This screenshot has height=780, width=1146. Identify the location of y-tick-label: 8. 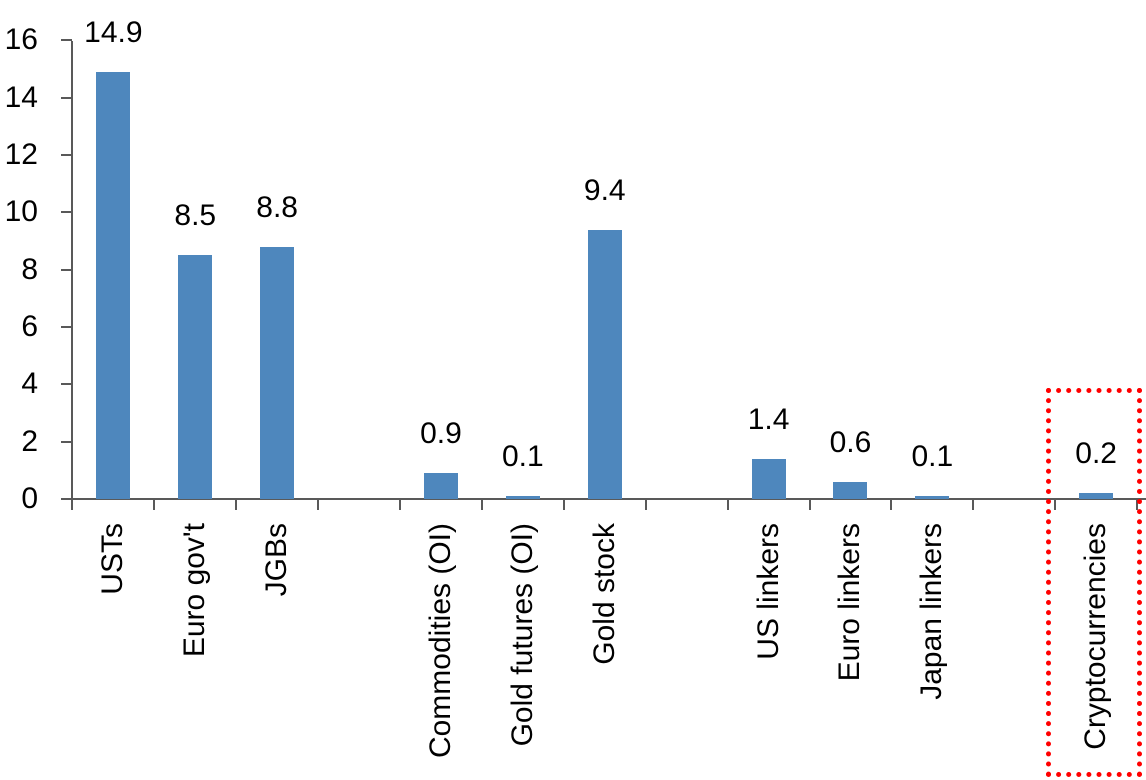
(29, 269).